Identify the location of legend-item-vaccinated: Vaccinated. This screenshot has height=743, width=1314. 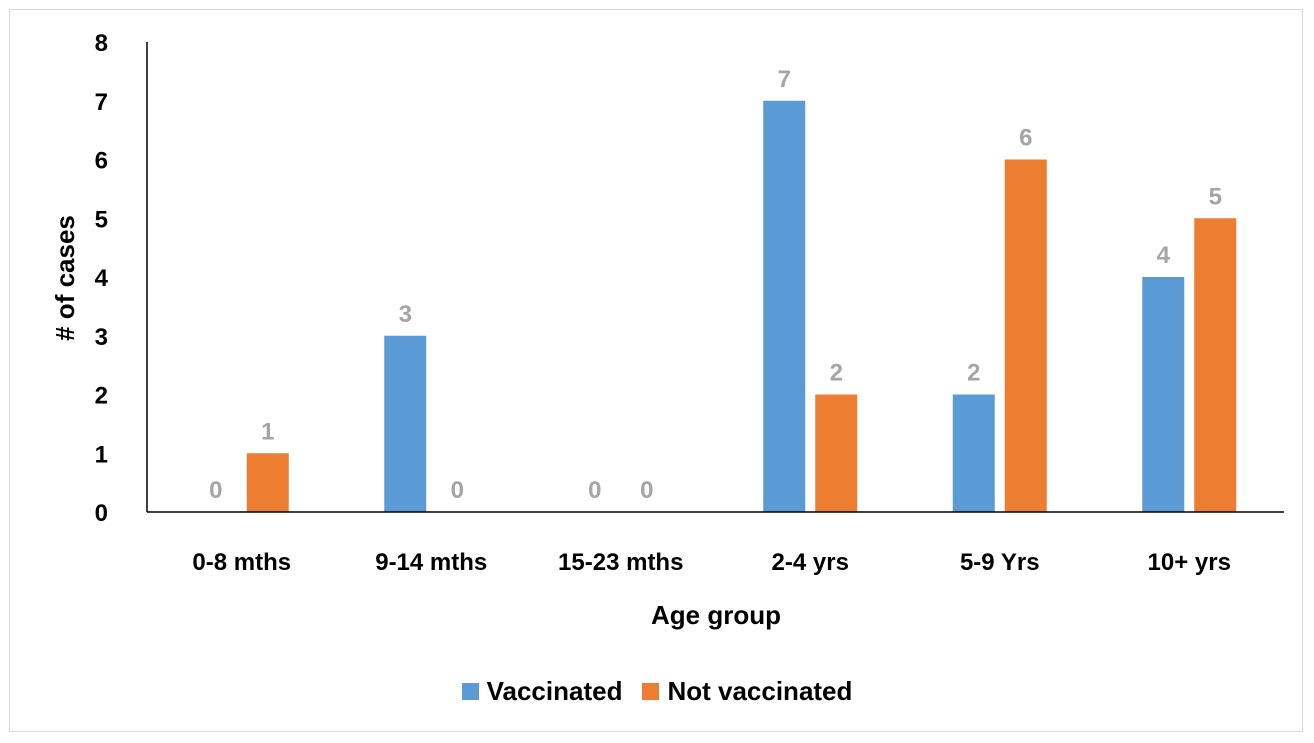
(542, 691).